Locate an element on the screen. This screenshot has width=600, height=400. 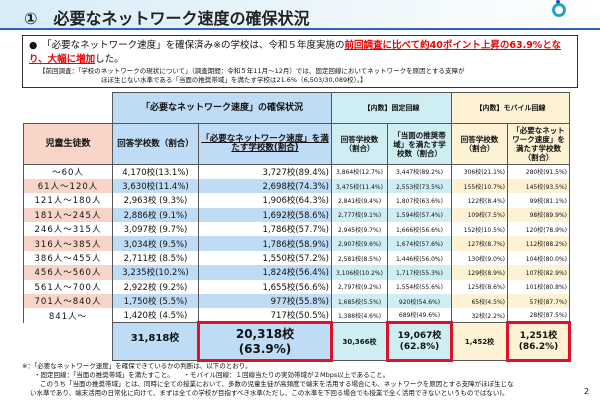
cell-mobile-responding: 155校(10.7%) is located at coordinates (479, 186).